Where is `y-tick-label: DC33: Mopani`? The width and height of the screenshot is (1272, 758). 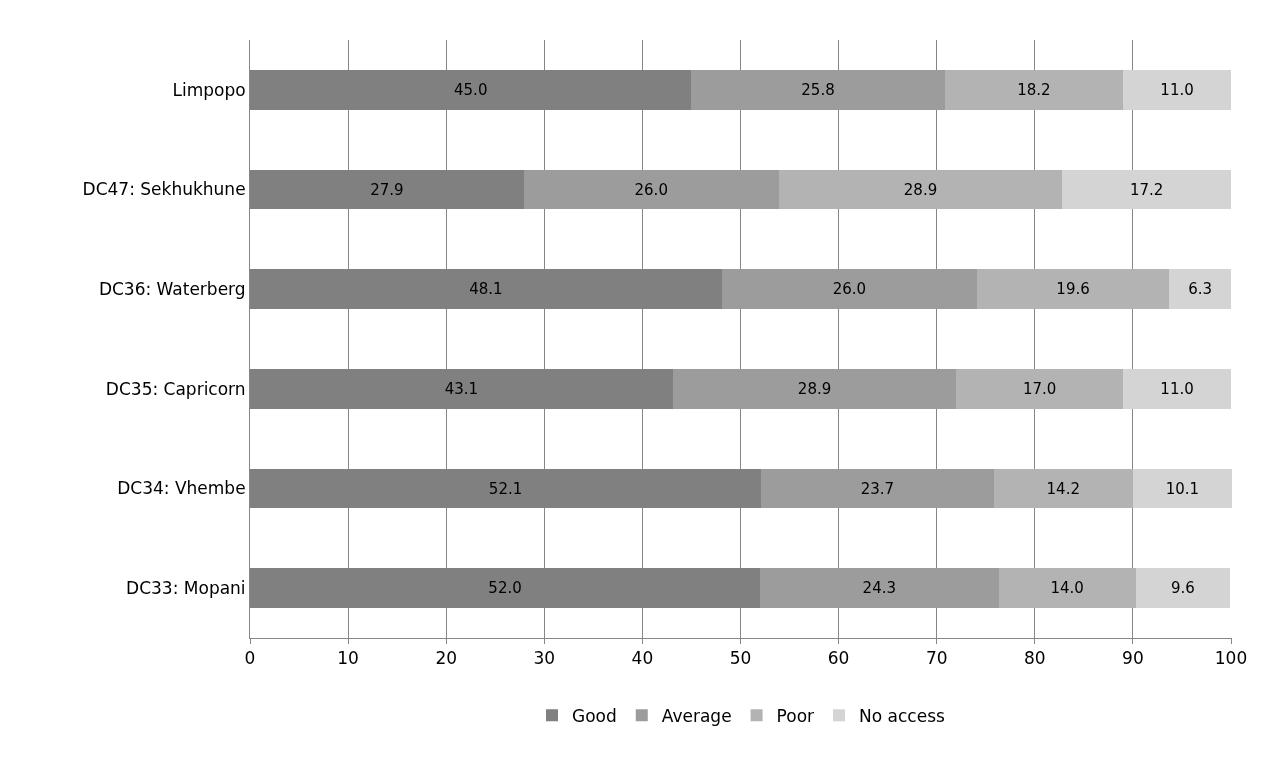 y-tick-label: DC33: Mopani is located at coordinates (186, 588).